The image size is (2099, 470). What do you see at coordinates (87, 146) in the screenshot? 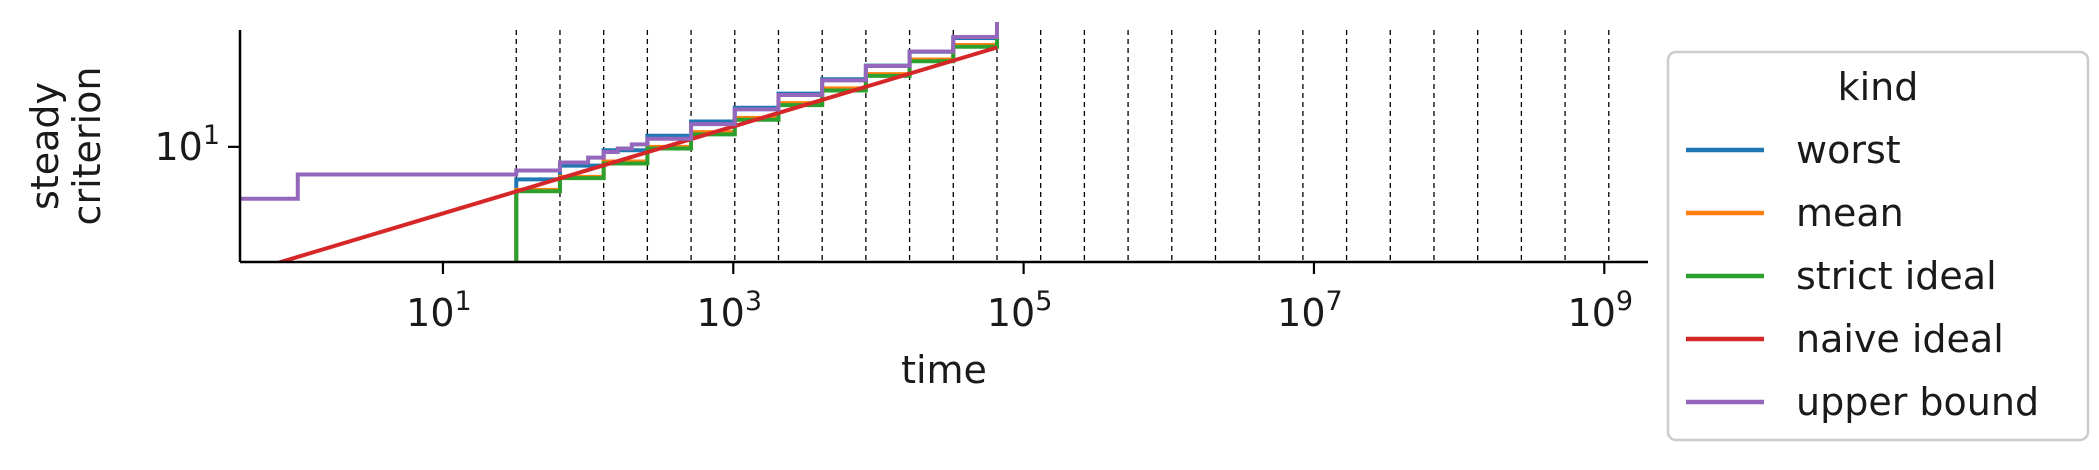
I see `y-axis-label-line-2: criterion` at bounding box center [87, 146].